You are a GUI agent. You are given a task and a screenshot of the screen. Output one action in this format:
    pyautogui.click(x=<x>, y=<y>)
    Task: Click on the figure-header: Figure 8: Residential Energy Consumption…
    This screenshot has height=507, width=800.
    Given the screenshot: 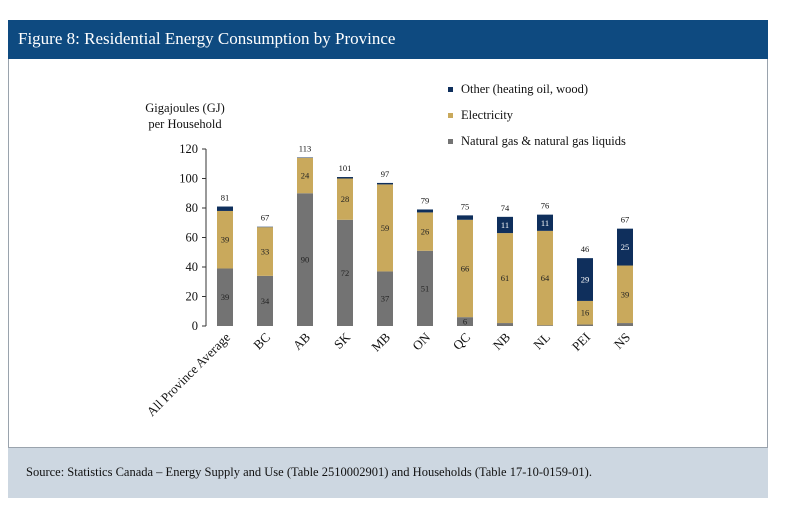 What is the action you would take?
    pyautogui.click(x=388, y=39)
    